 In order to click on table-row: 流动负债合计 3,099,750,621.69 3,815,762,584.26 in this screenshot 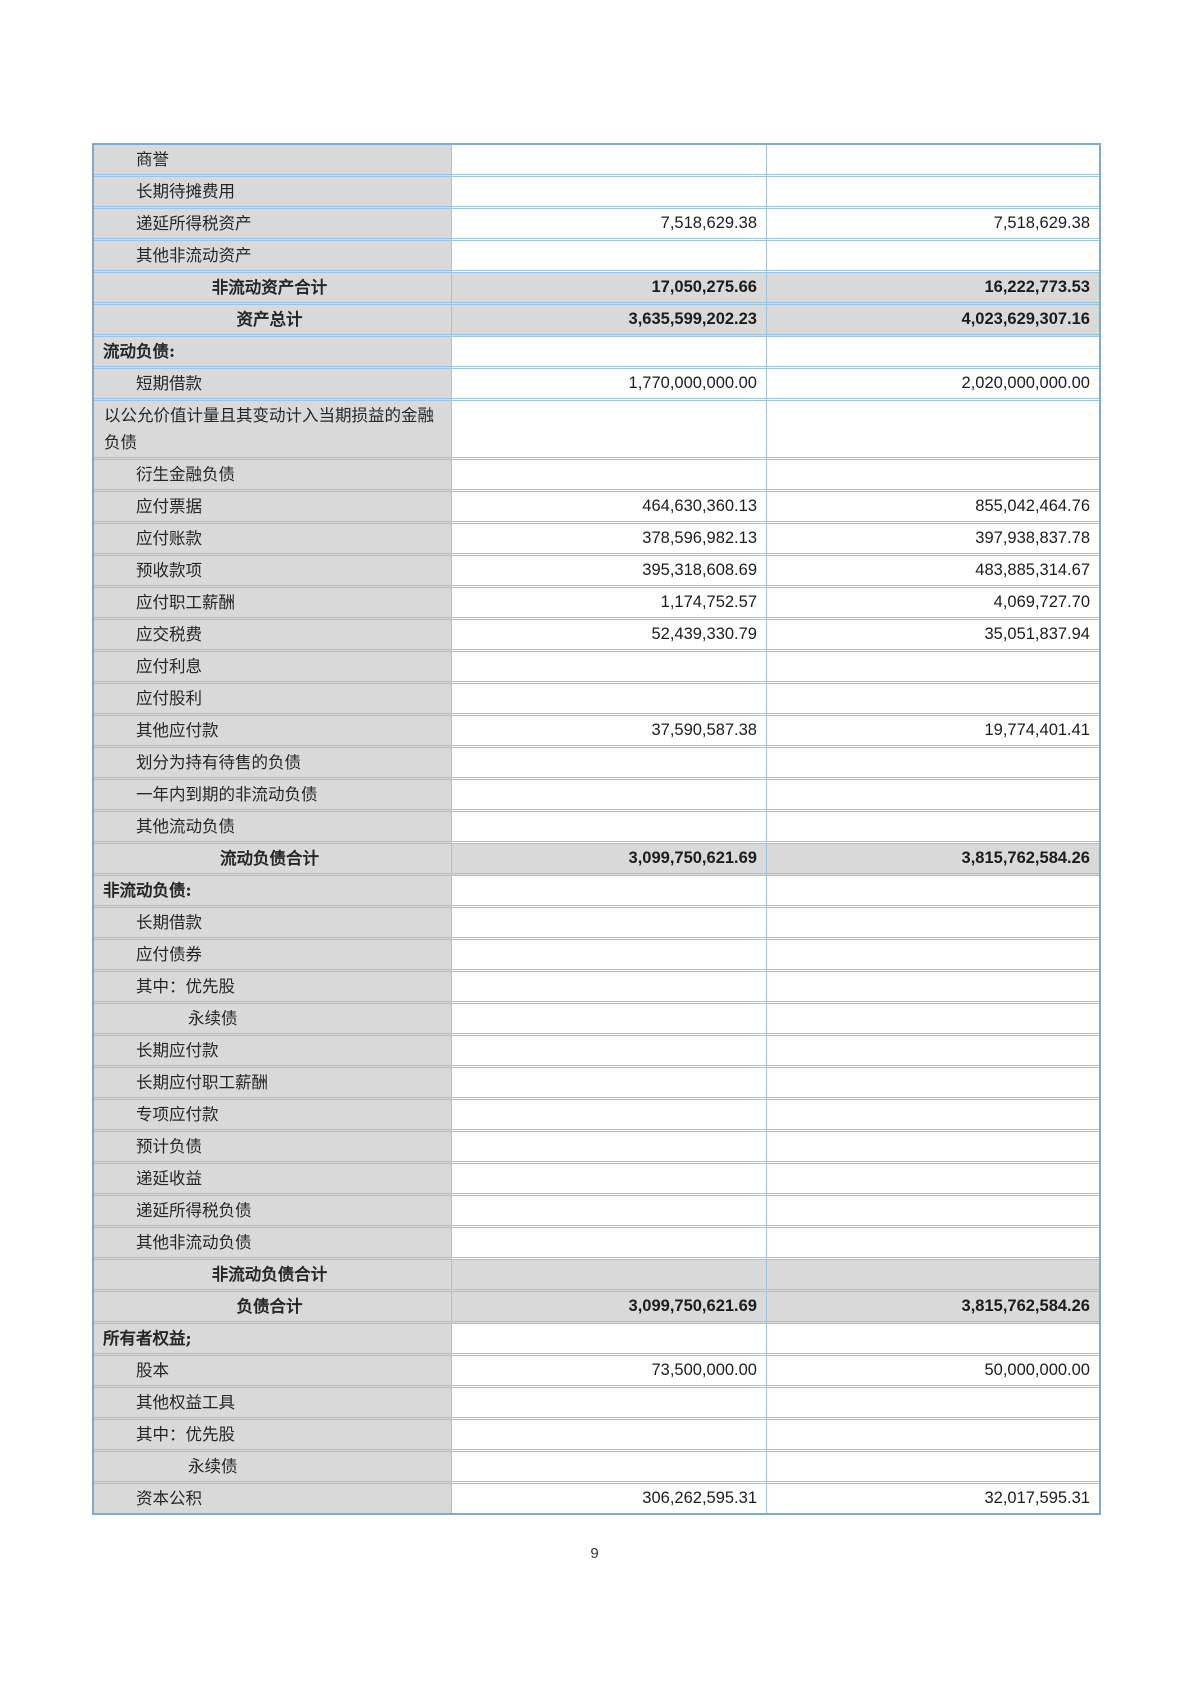, I will do `click(596, 860)`.